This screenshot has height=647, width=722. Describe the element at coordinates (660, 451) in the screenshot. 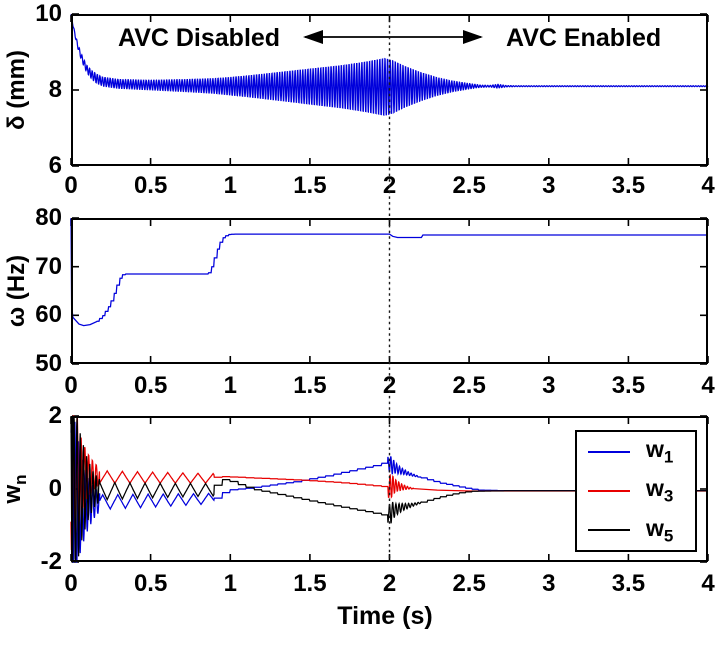

I see `w1-legend-label: w1` at that location.